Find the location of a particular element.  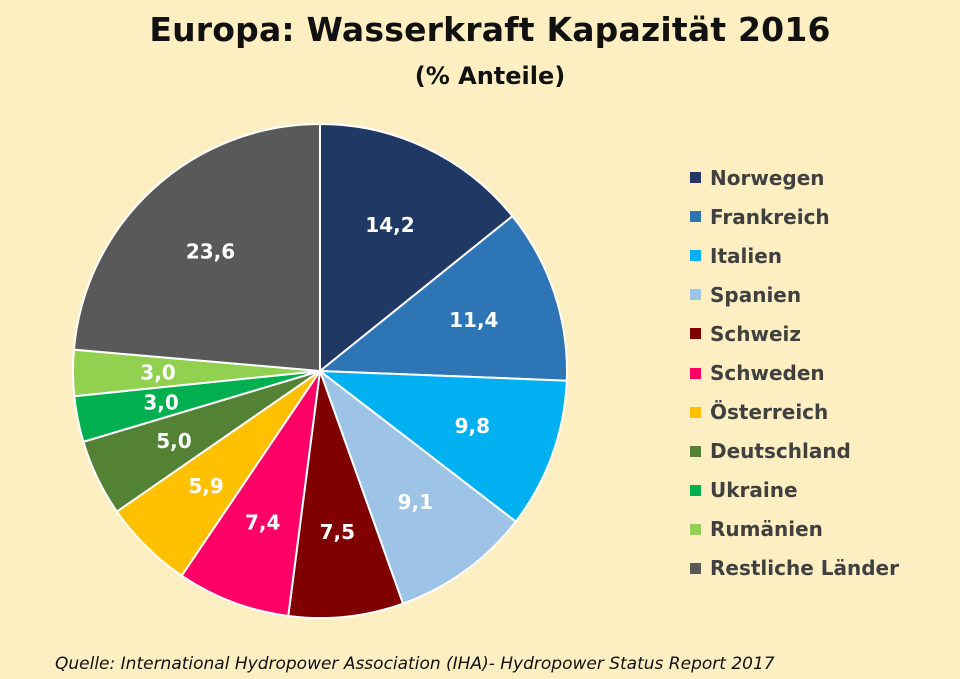

legend-item-frankreich: Frankreich is located at coordinates (820, 216).